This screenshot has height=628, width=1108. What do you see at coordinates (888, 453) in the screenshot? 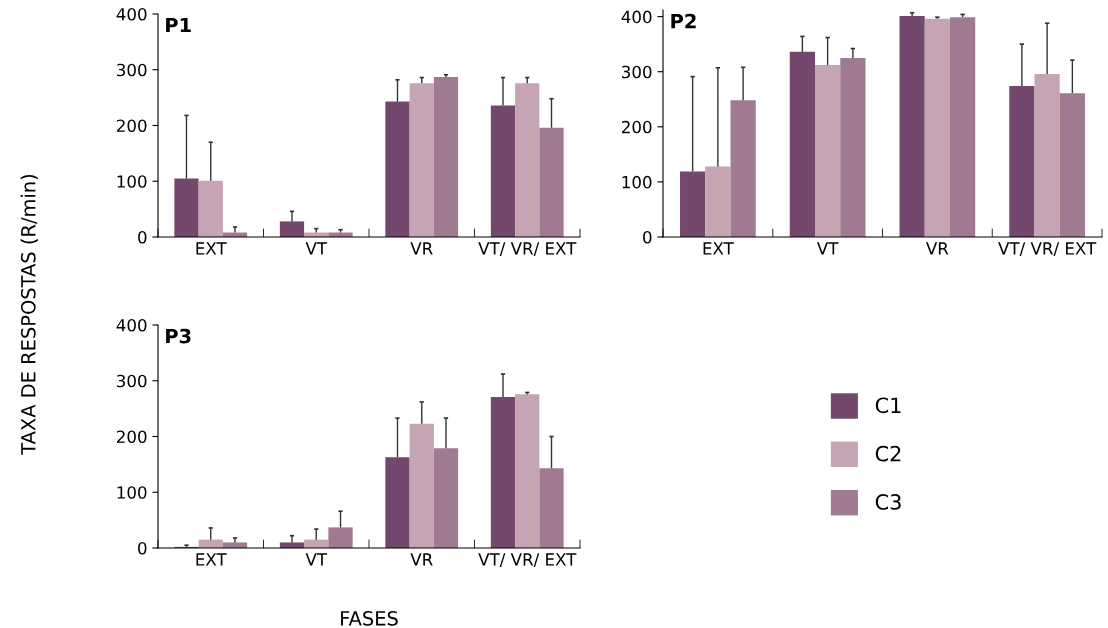
I see `legend-label: C2` at bounding box center [888, 453].